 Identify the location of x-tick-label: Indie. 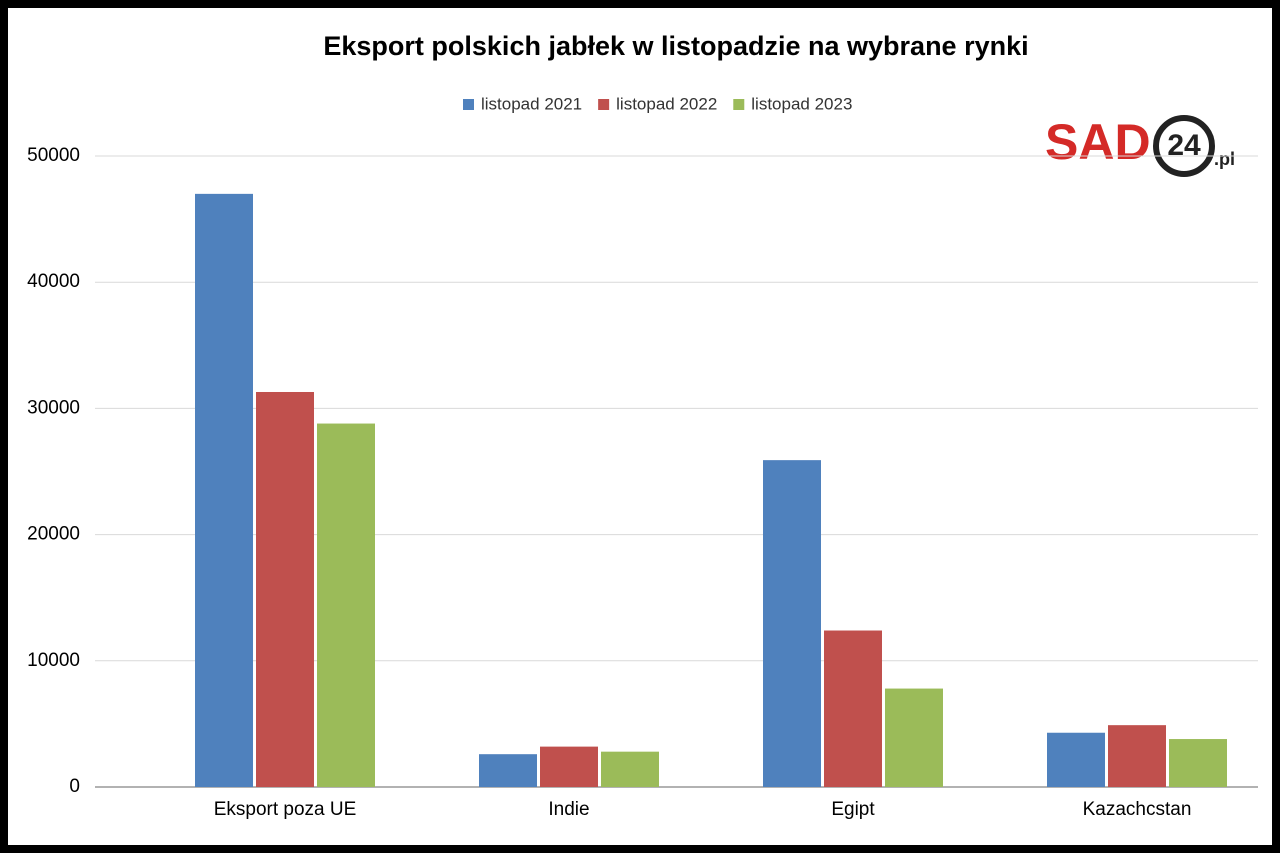
(568, 809).